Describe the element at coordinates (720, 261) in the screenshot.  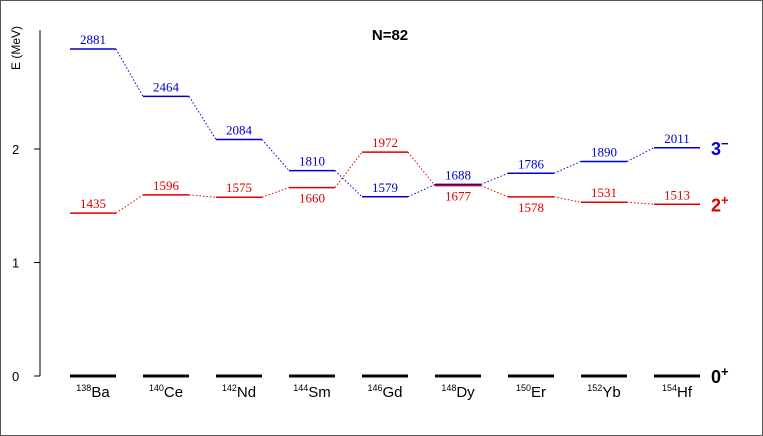
I see `spin-parity-labels: 3− 2+ 0+` at that location.